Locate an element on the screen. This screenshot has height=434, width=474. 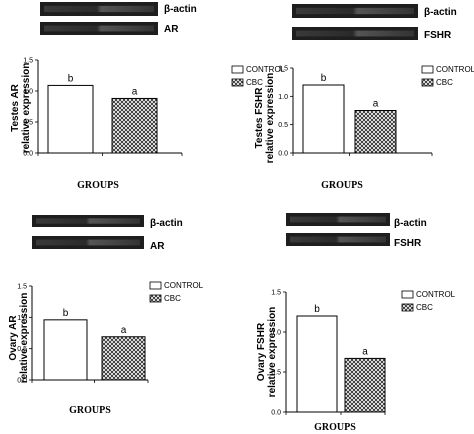
panel1-significance-control: b is located at coordinates (71, 78).